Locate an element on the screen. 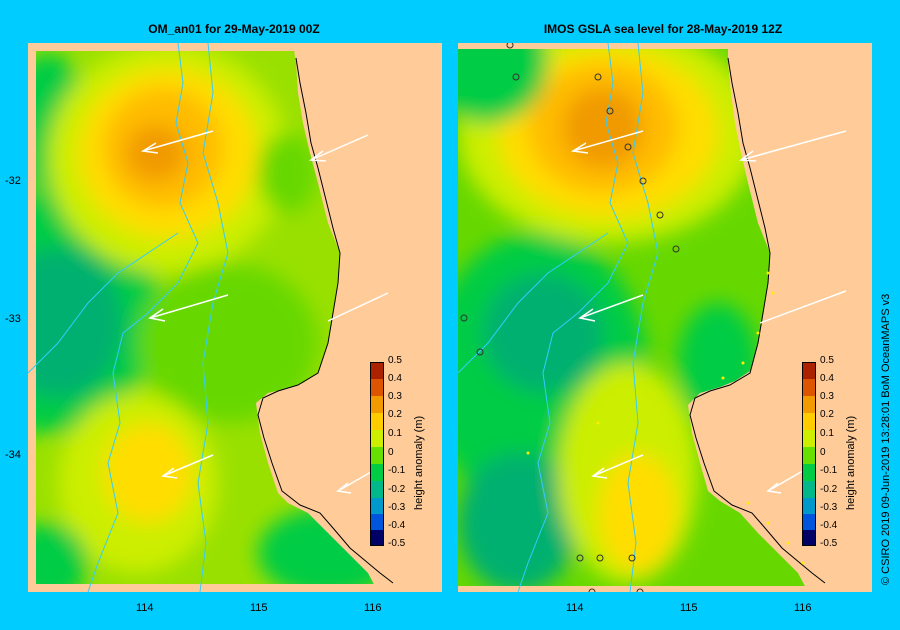 Image resolution: width=900 pixels, height=630 pixels. lat-label: -32 is located at coordinates (13, 181).